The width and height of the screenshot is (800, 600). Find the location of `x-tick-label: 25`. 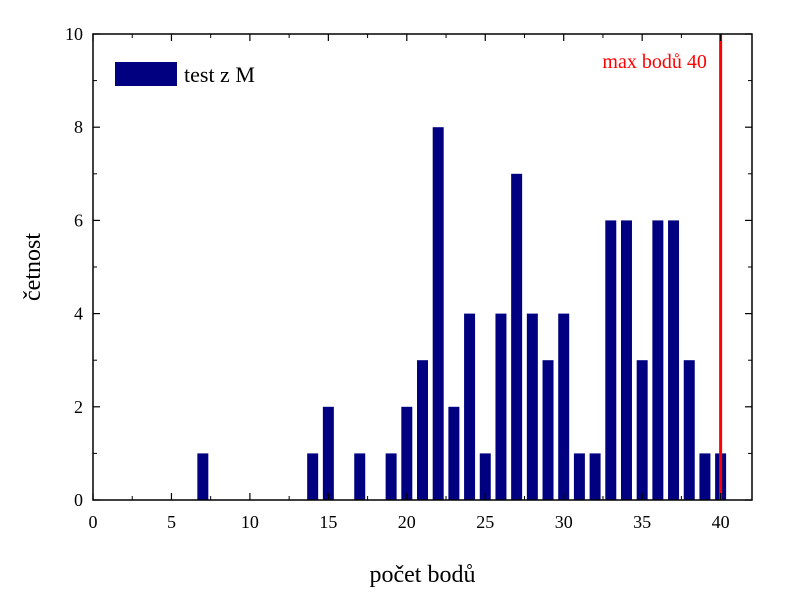

x-tick-label: 25 is located at coordinates (485, 522).